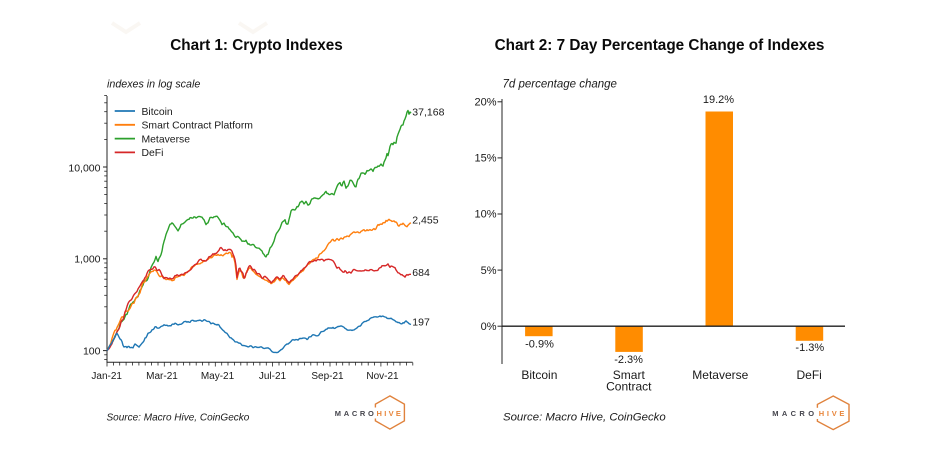 The width and height of the screenshot is (939, 449). I want to click on svg-text: indexes in log scale, so click(153, 85).